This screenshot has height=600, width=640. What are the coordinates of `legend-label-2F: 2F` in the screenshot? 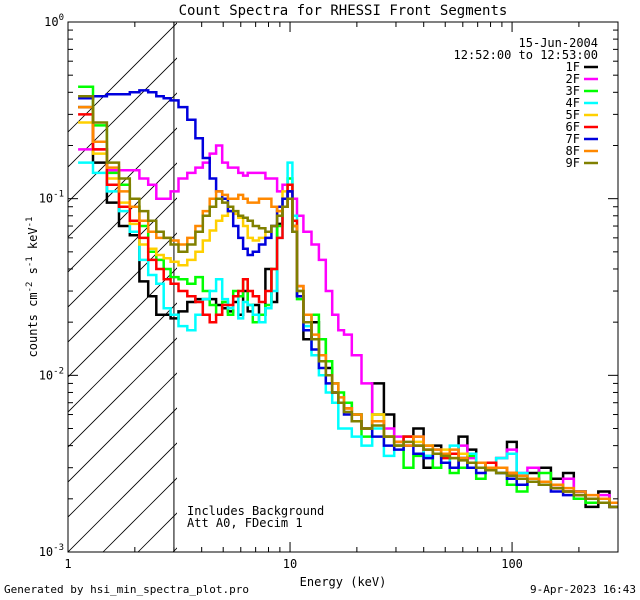 It's located at (573, 79).